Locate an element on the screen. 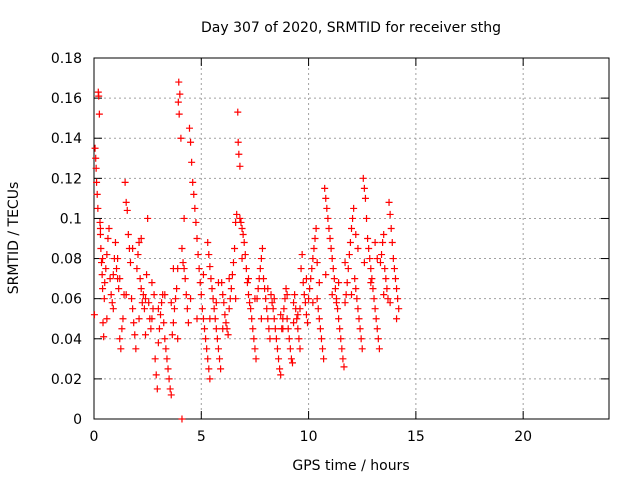 The height and width of the screenshot is (480, 640). x-tick-label: 5 is located at coordinates (201, 437).